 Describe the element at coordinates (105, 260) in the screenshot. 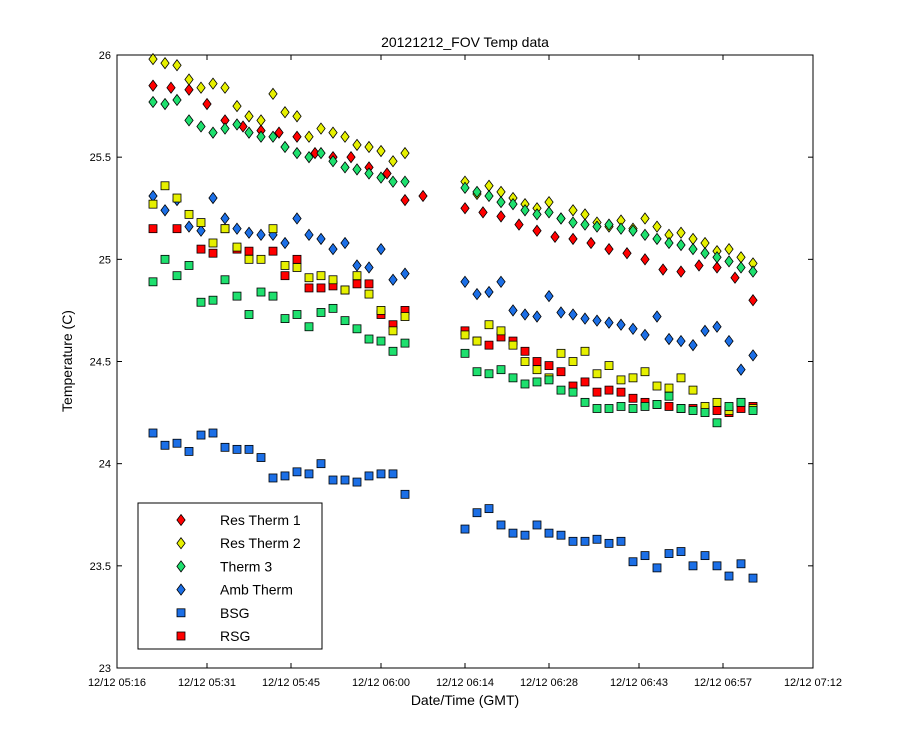

I see `y-tick-label: 25` at that location.